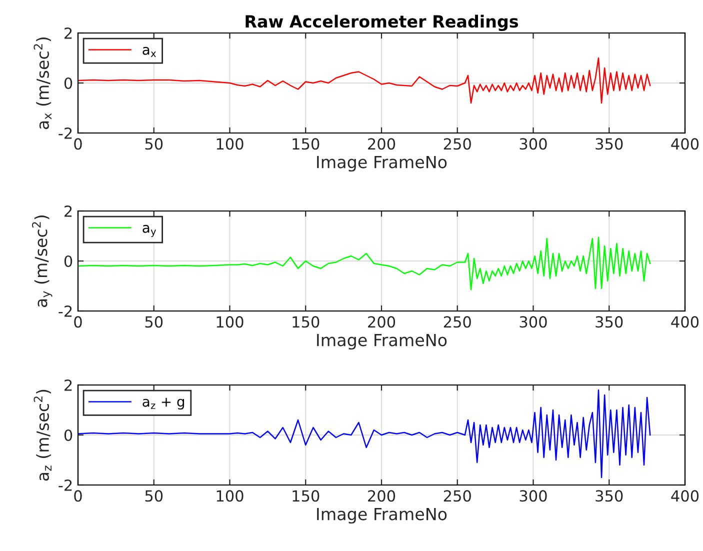  I want to click on y-axis-title: a$_{x}$ (m/sec$^{2}$), so click(43, 83).